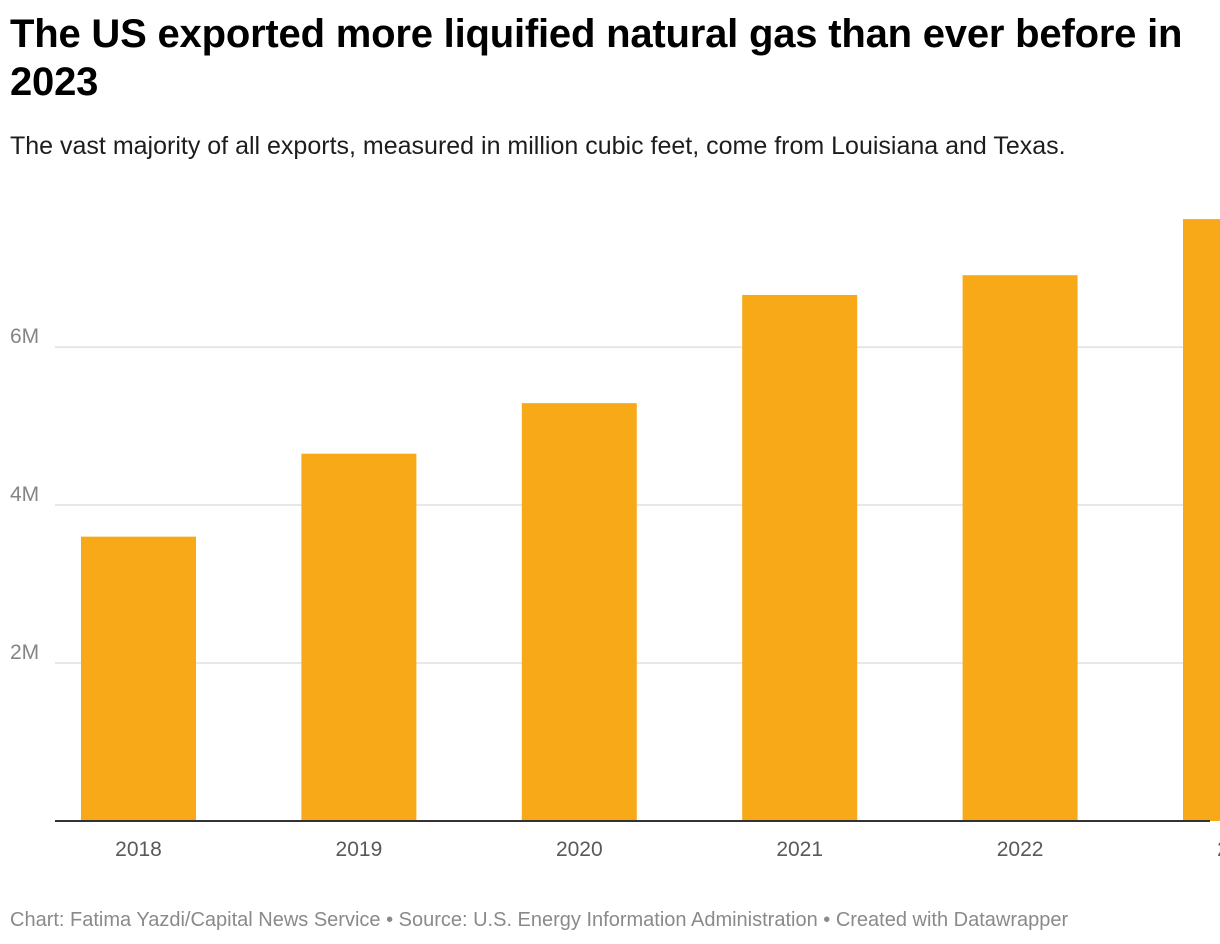  Describe the element at coordinates (579, 849) in the screenshot. I see `x-tick-label: 2020` at that location.